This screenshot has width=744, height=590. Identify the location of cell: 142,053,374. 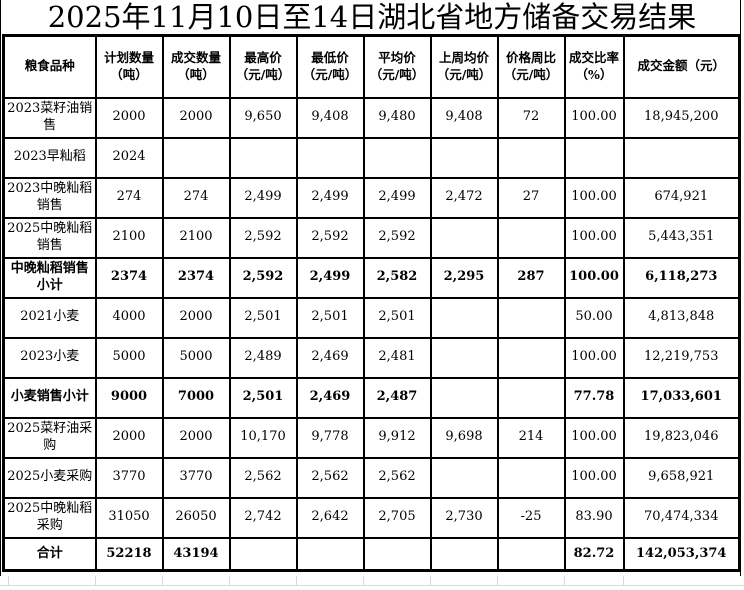
(681, 554).